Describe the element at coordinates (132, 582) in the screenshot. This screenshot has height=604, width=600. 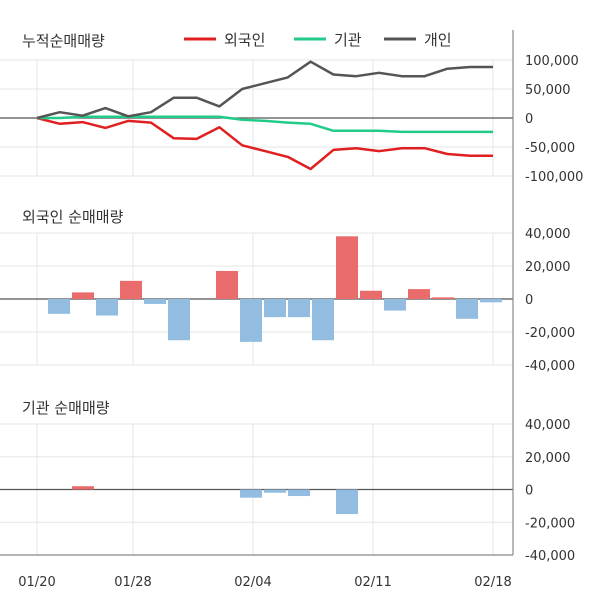
I see `x-tick-label: 01/28` at that location.